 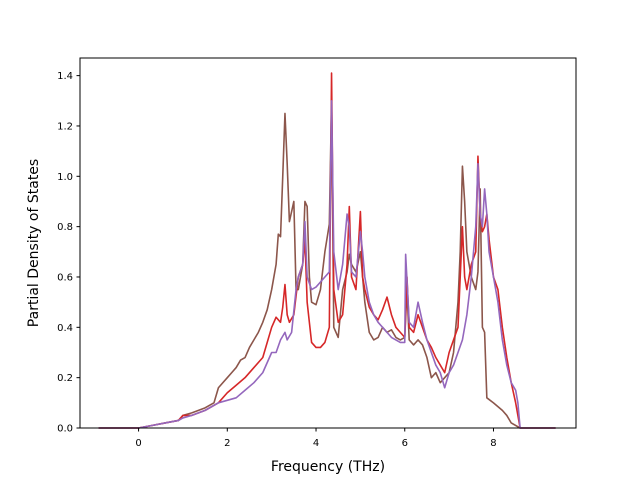 I want to click on y-tick-label: 1.4, so click(x=65, y=76).